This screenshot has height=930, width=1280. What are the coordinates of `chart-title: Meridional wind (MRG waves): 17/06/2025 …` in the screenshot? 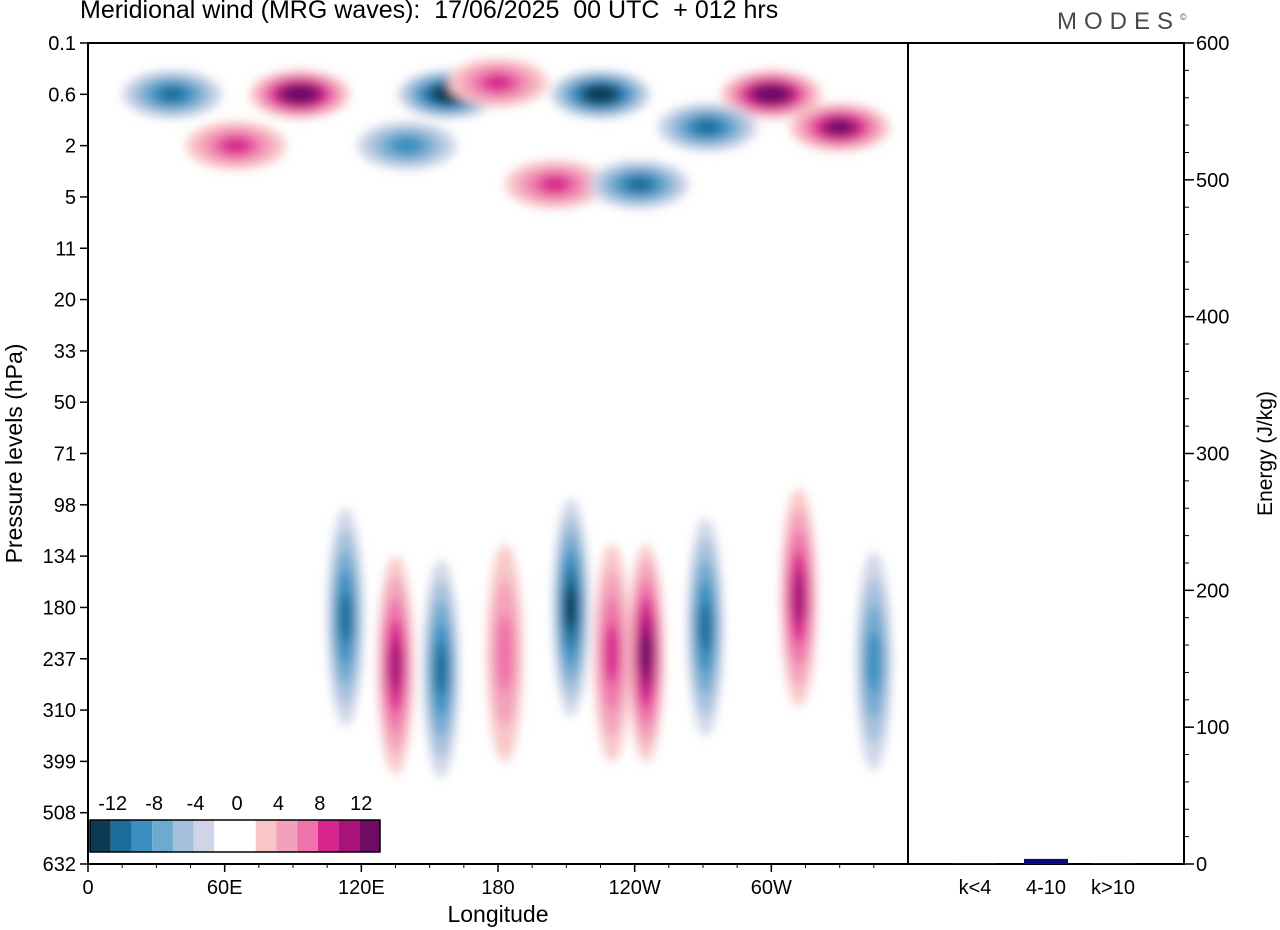 It's located at (429, 12).